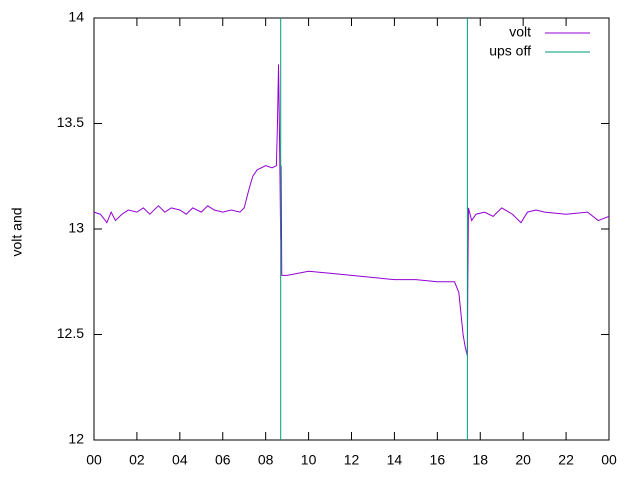 This screenshot has height=480, width=640. What do you see at coordinates (17, 231) in the screenshot?
I see `y-axis-label: volt and` at bounding box center [17, 231].